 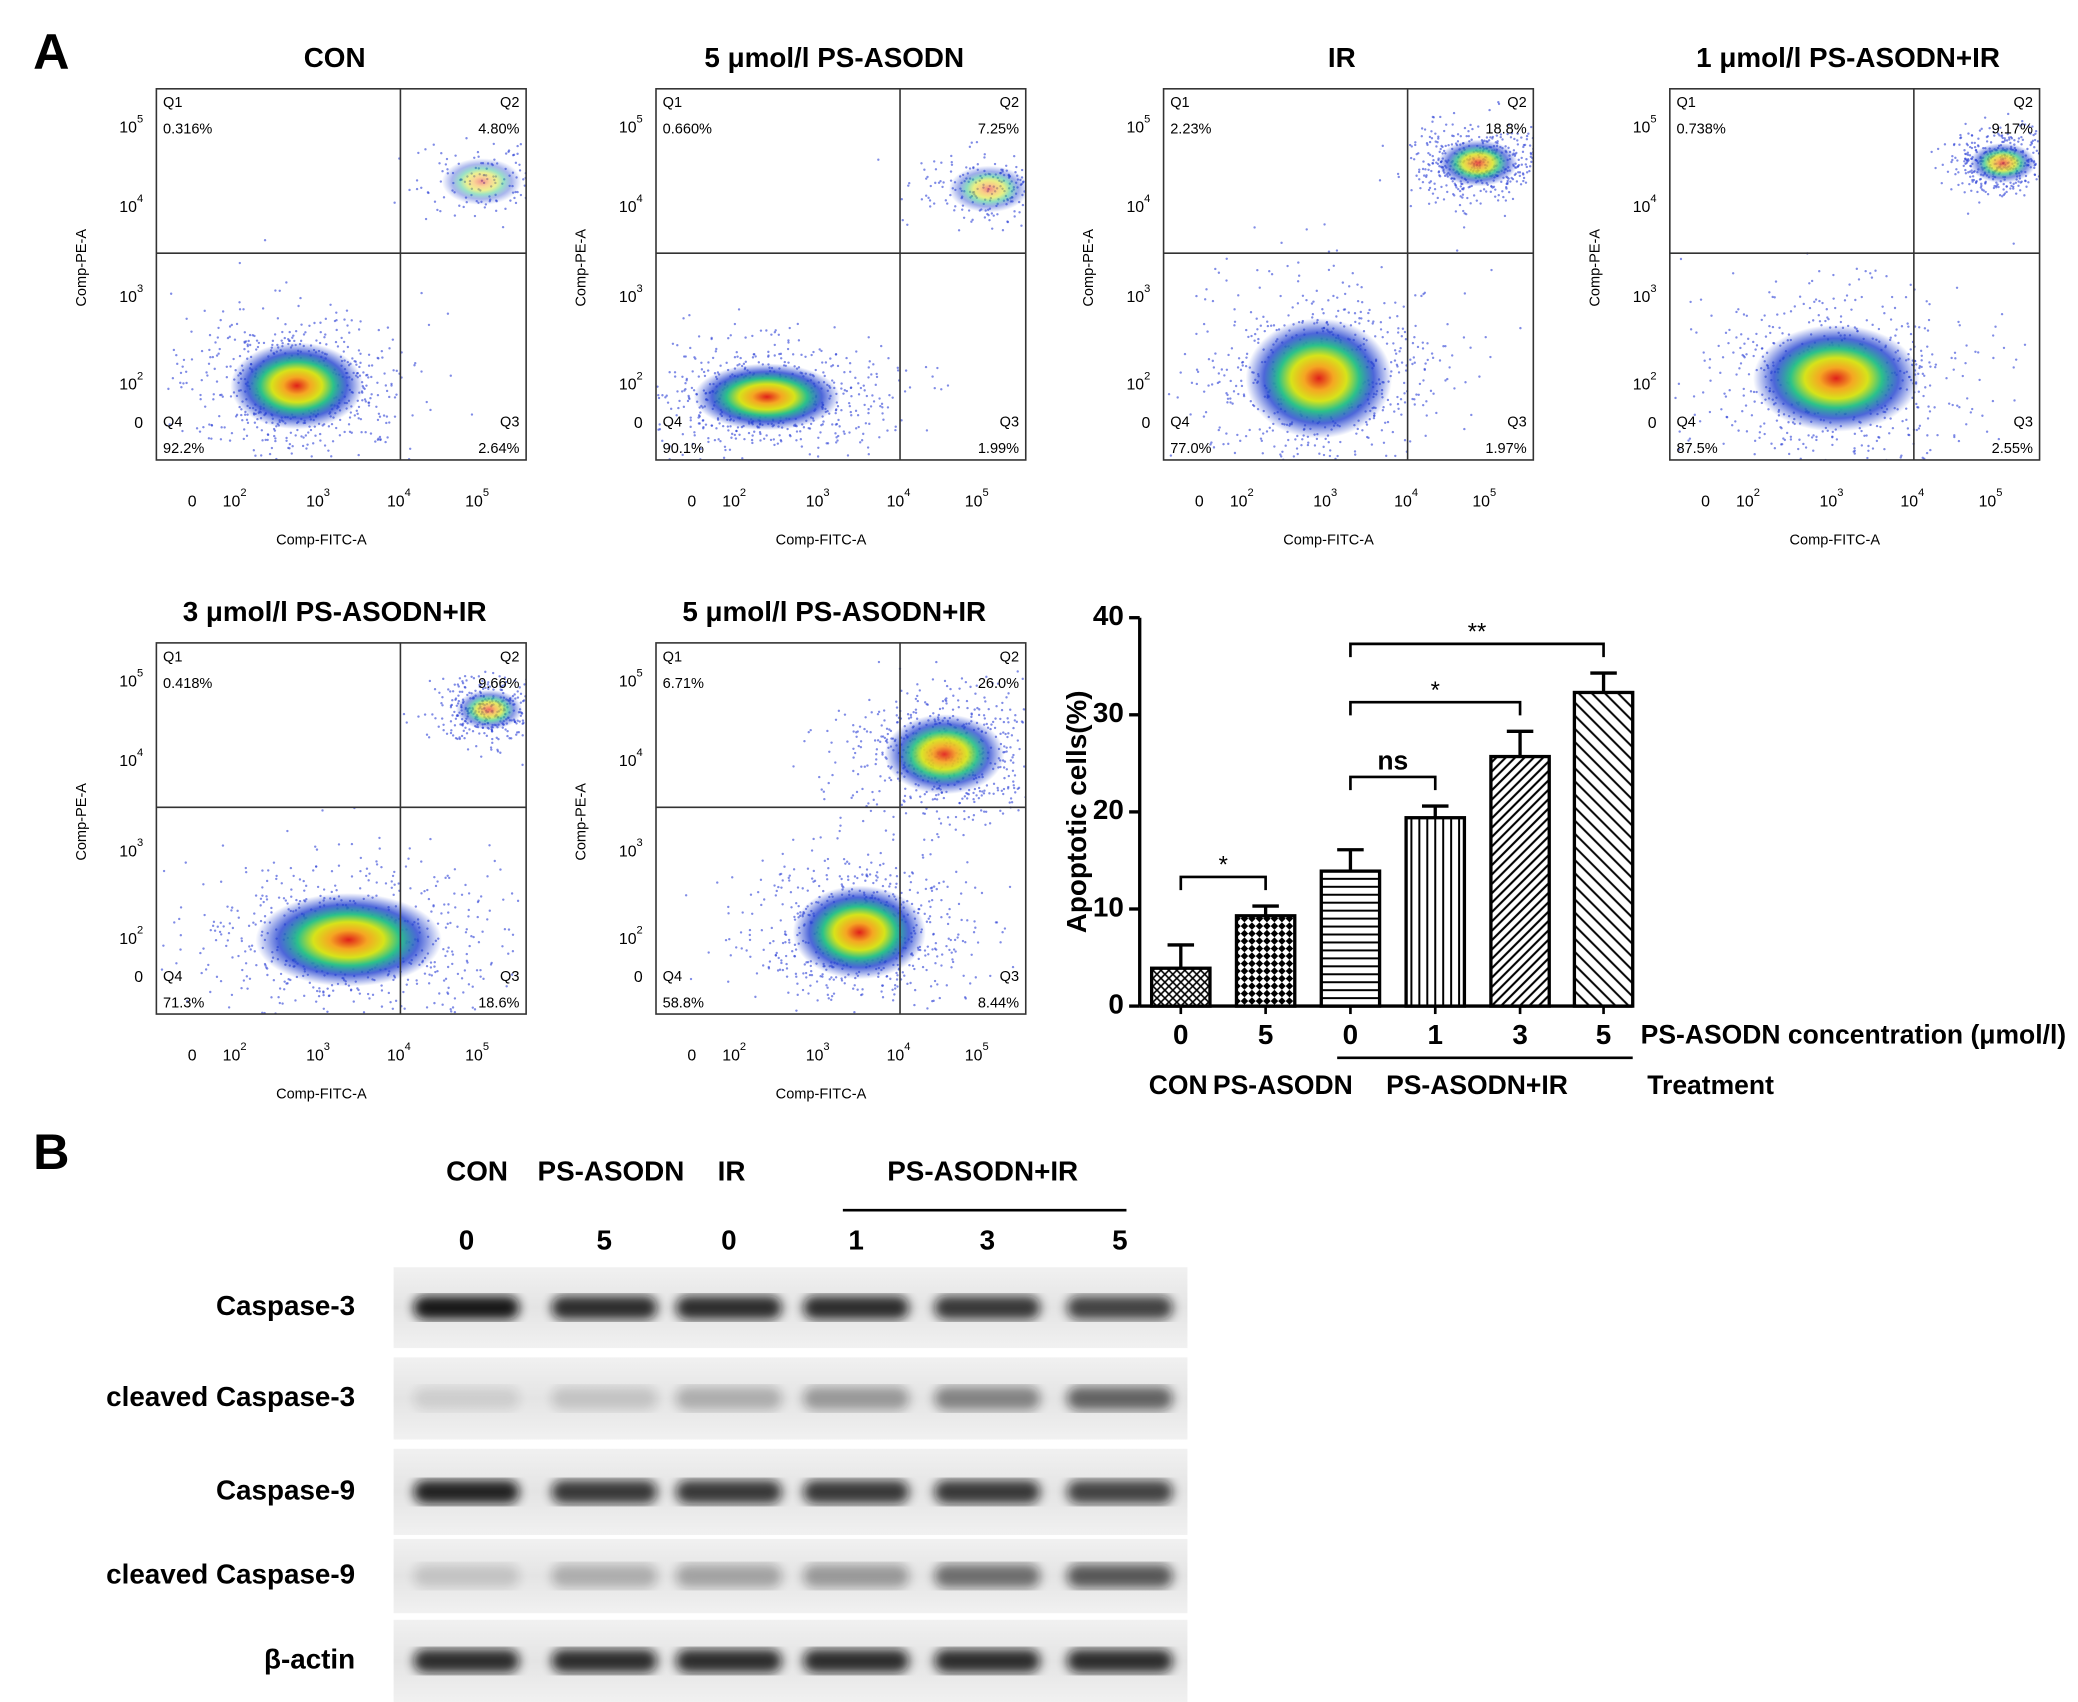 I want to click on y-tick-label-exp: 4, so click(x=1653, y=199).